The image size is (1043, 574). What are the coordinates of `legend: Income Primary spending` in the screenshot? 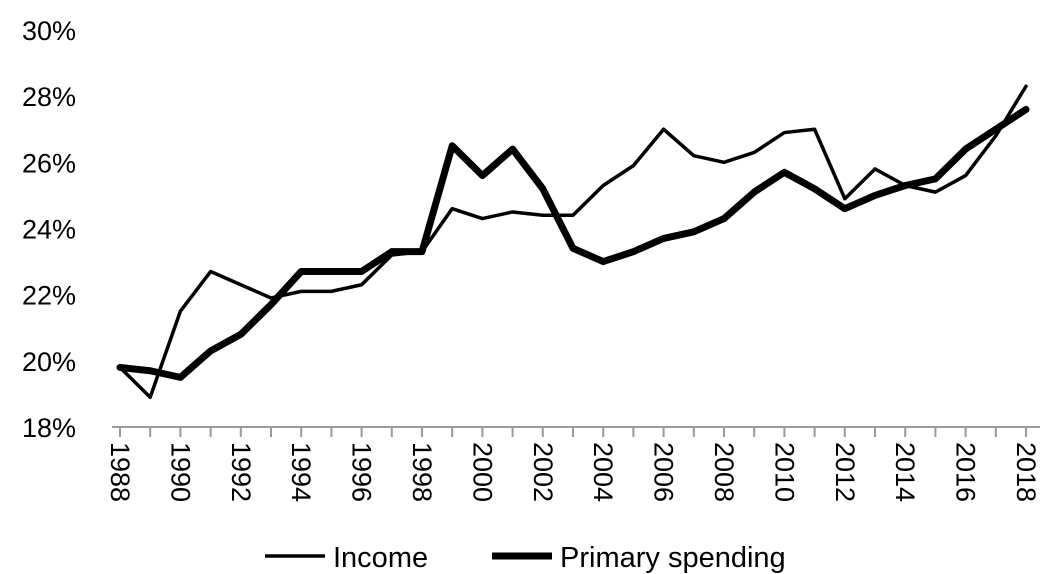 It's located at (525, 558).